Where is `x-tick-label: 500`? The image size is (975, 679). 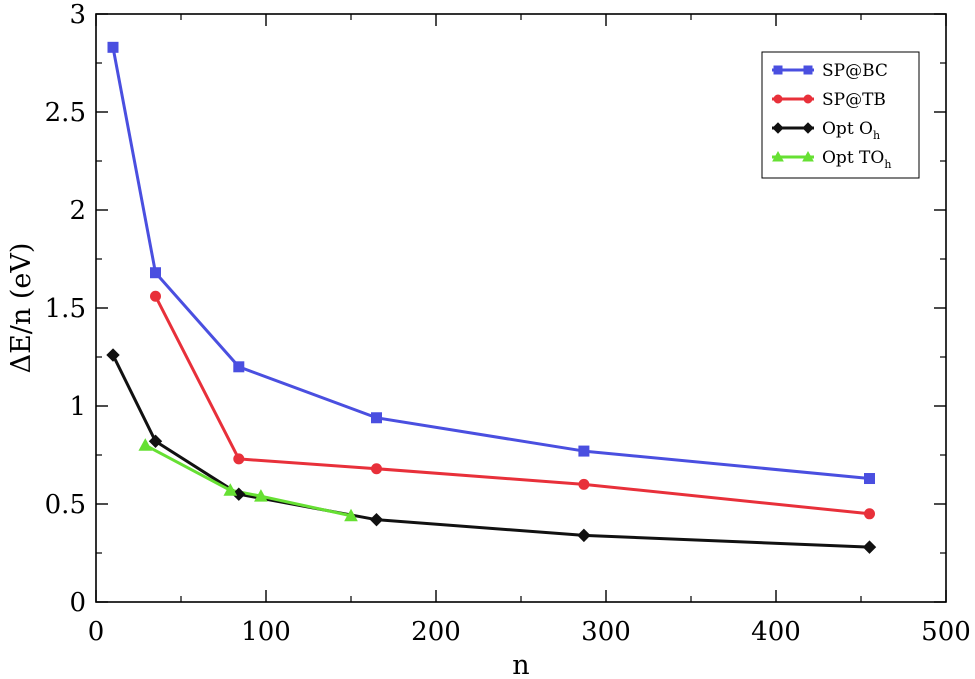
x-tick-label: 500 is located at coordinates (946, 632).